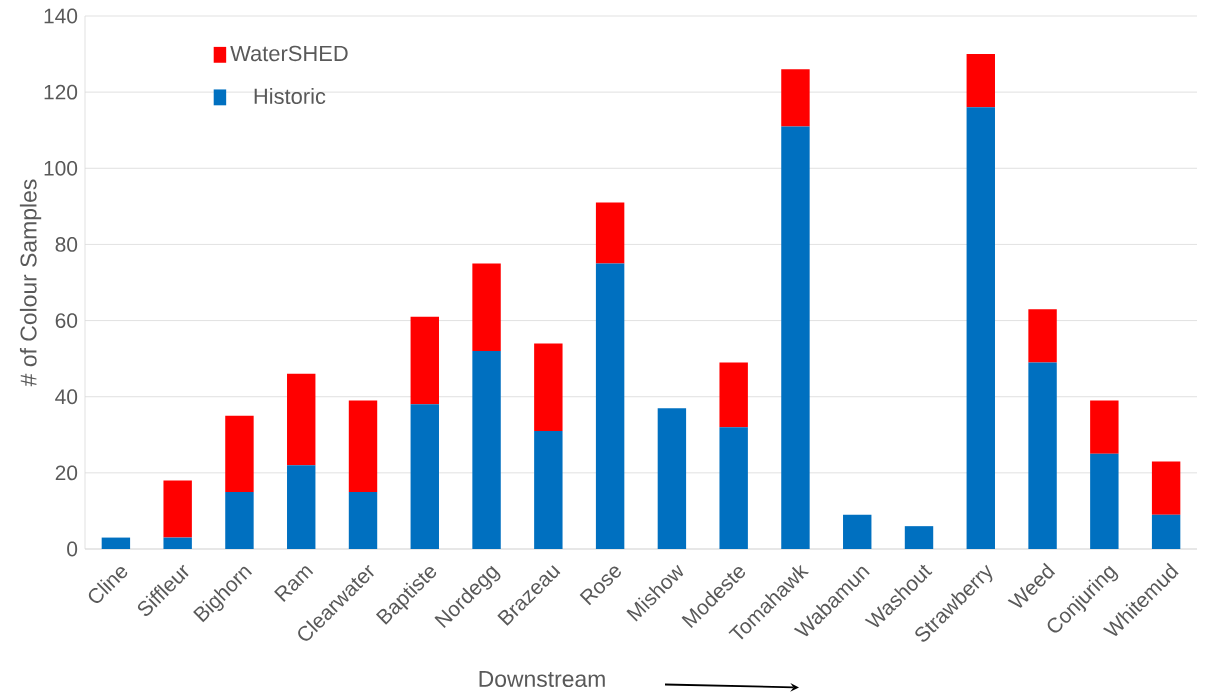  What do you see at coordinates (289, 53) in the screenshot?
I see `legend-label: WaterSHED` at bounding box center [289, 53].